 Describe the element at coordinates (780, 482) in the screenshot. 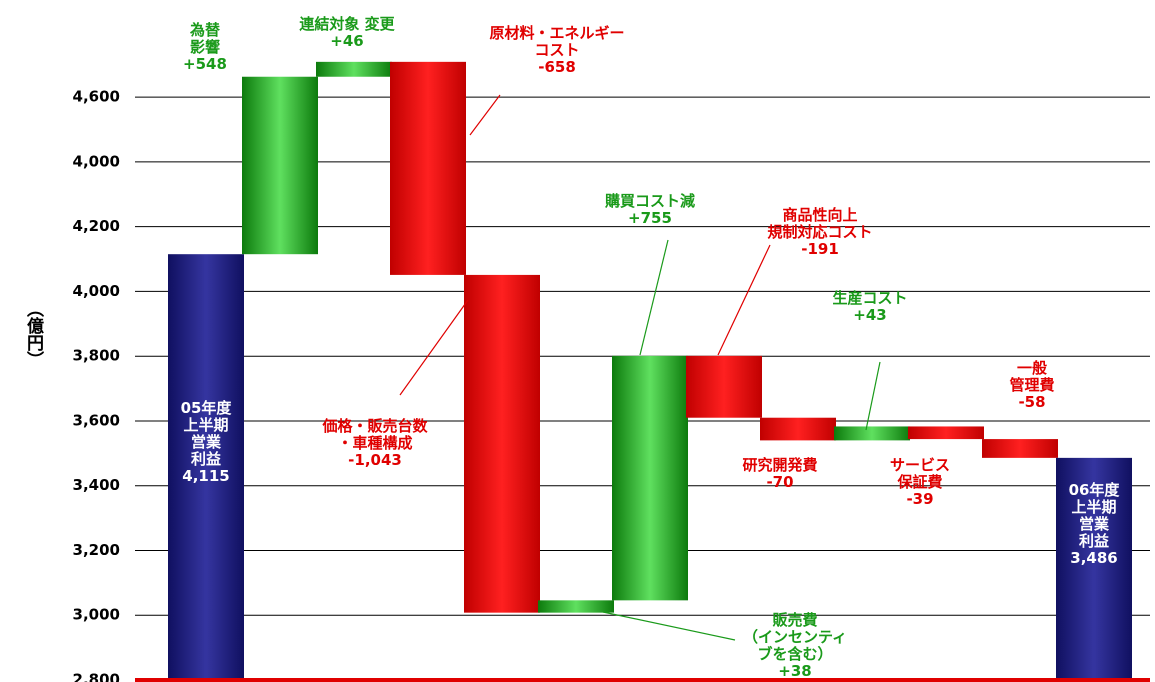

I see `value-label: -70` at that location.